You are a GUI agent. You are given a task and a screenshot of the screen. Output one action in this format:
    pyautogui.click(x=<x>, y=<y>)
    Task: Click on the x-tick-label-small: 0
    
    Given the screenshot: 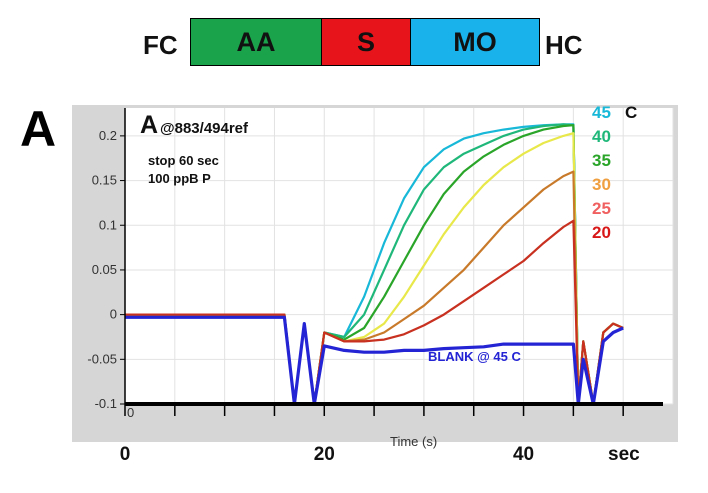 What is the action you would take?
    pyautogui.click(x=130, y=412)
    